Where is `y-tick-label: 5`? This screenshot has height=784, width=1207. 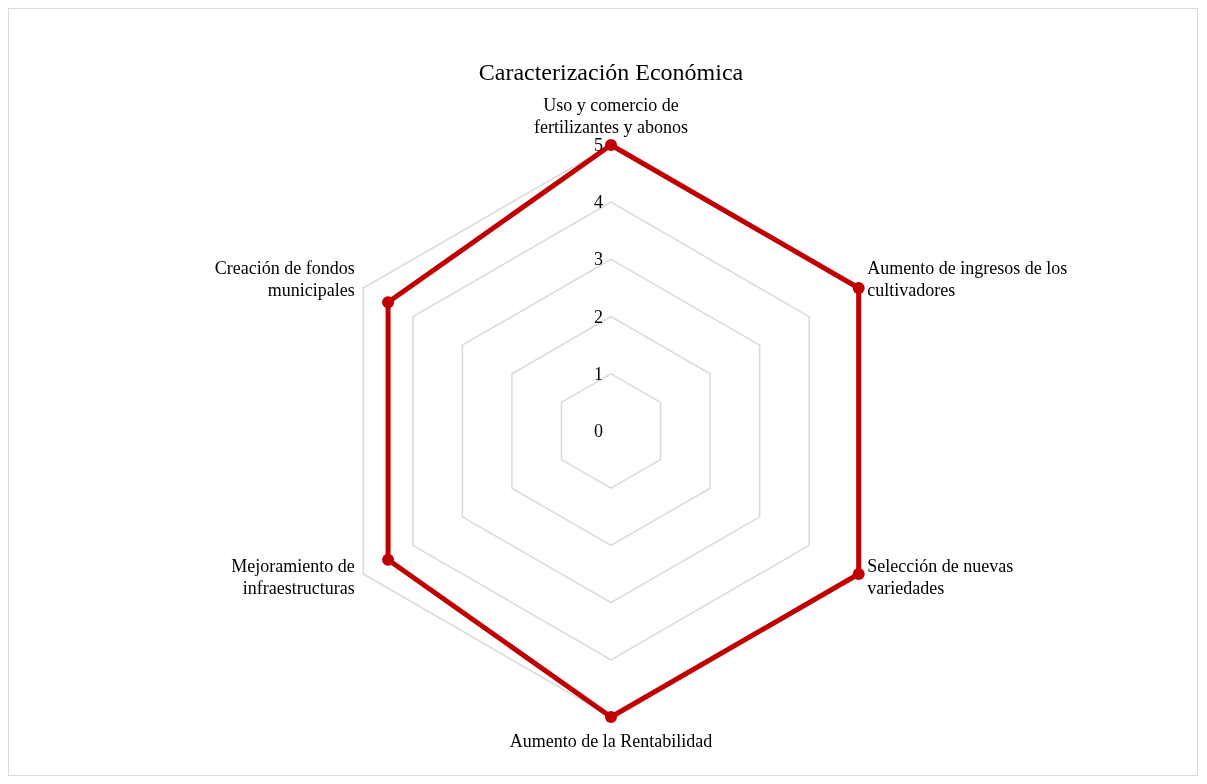
y-tick-label: 5 is located at coordinates (598, 145).